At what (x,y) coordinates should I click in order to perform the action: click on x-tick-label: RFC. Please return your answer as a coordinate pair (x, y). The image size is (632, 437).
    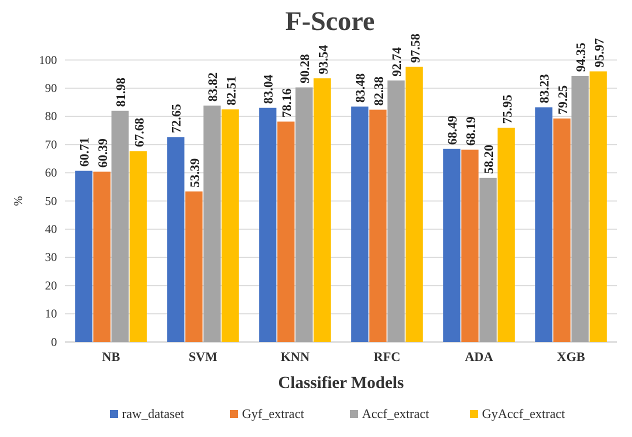
    Looking at the image, I should click on (387, 356).